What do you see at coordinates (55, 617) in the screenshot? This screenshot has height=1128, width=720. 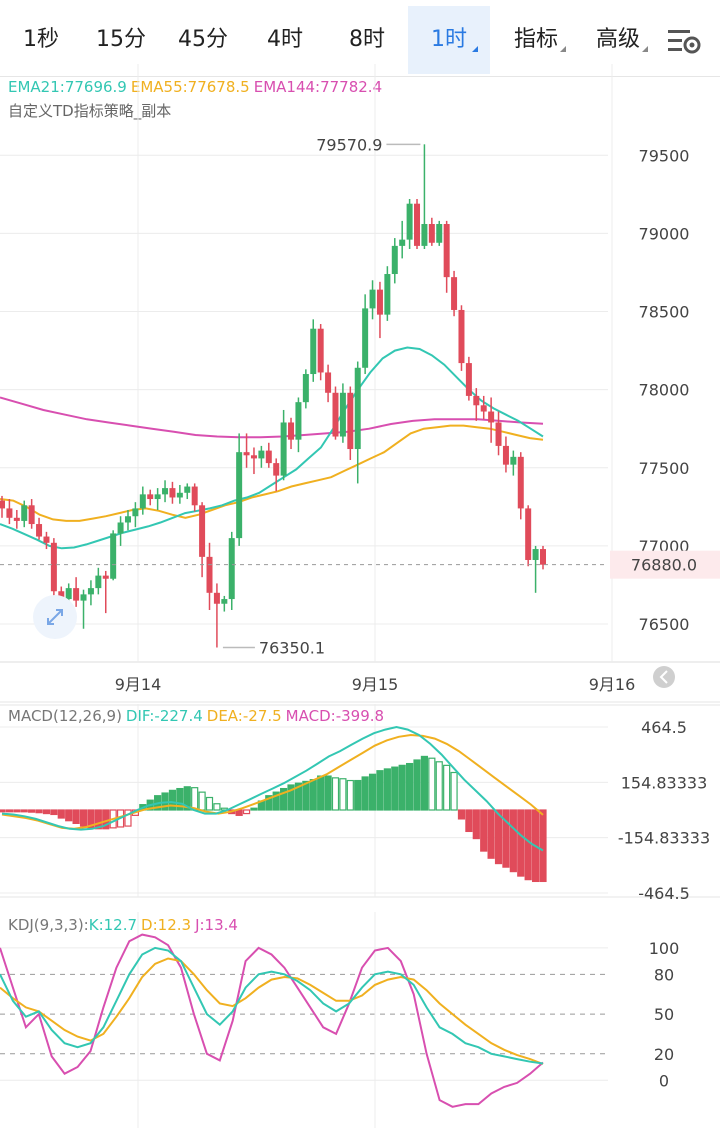 I see `expand-icon` at bounding box center [55, 617].